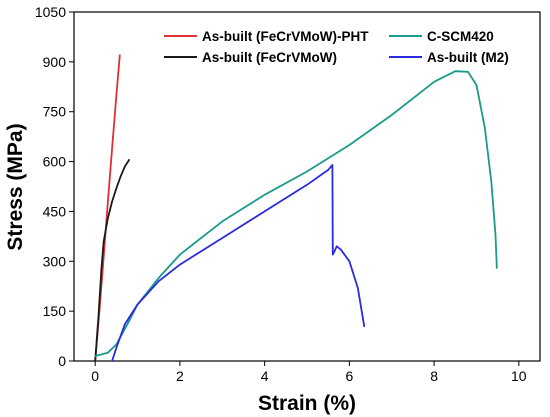 This screenshot has height=417, width=550. I want to click on legend-label: As-built (FeCrVMoW)-PHT, so click(285, 36).